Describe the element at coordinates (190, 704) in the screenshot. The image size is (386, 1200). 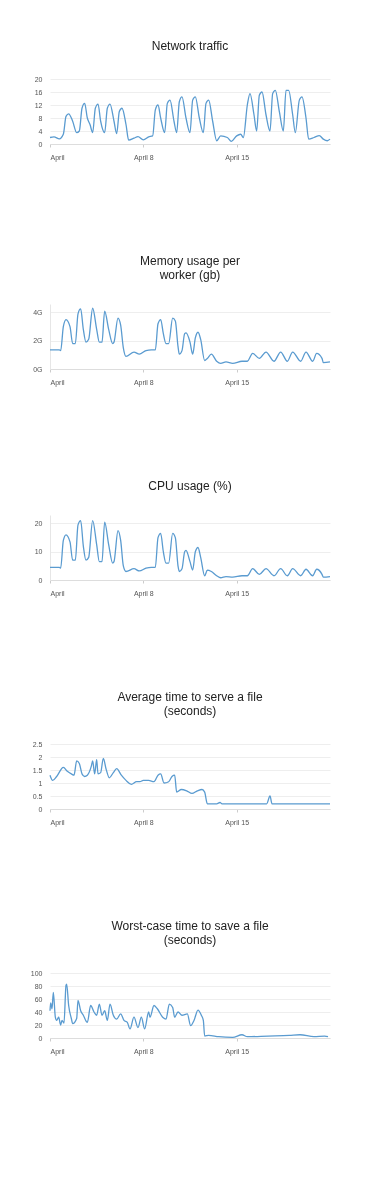
I see `chart-title: Average time to serve a file (seconds)` at that location.